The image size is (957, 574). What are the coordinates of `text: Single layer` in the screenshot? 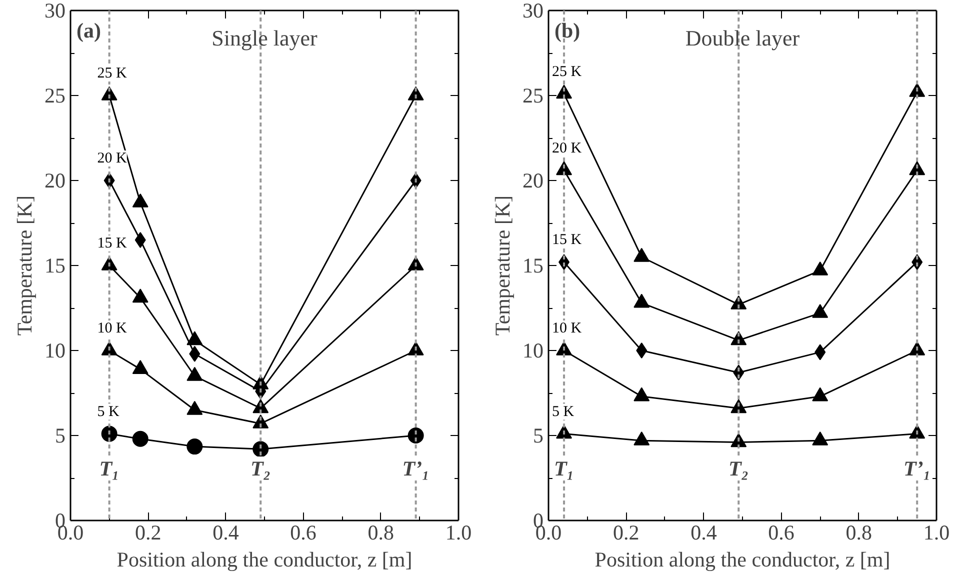 It's located at (265, 38).